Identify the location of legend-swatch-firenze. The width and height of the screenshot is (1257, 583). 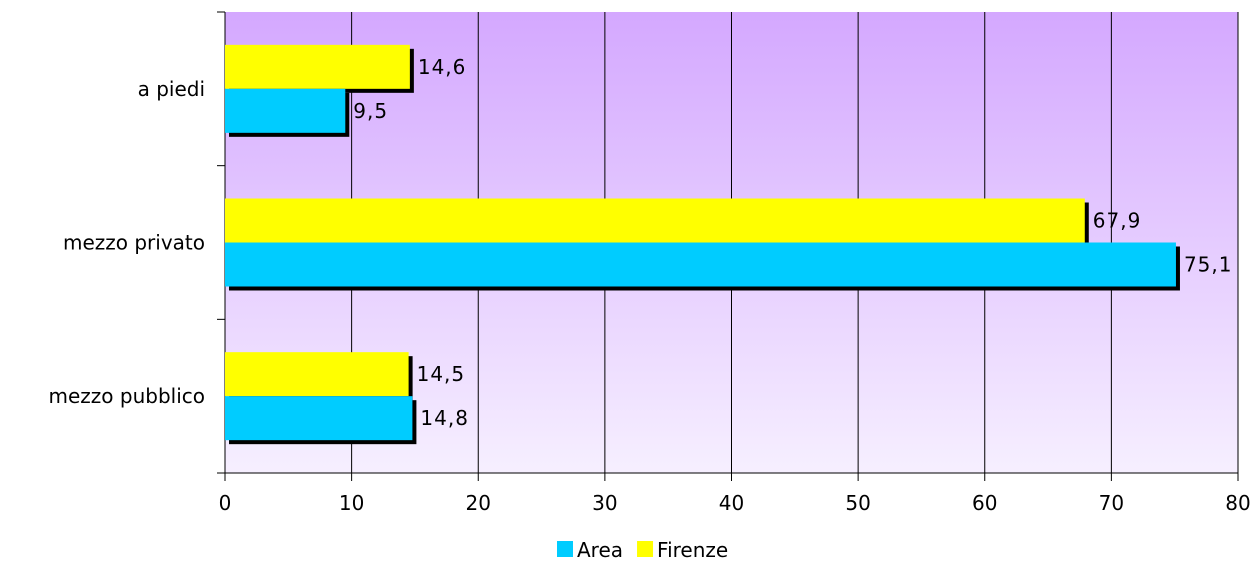
(645, 549).